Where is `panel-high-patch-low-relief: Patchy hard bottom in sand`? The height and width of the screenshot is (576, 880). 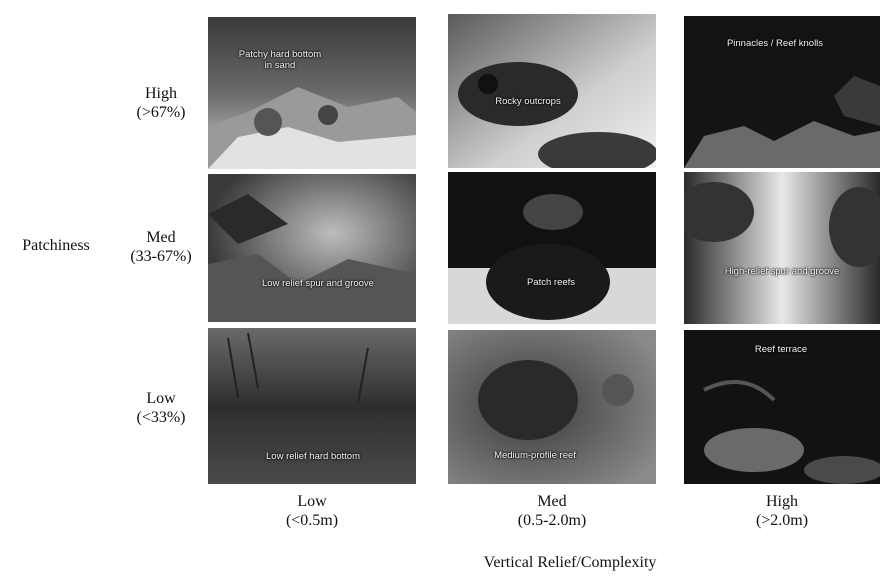
panel-high-patch-low-relief: Patchy hard bottom in sand is located at coordinates (312, 93).